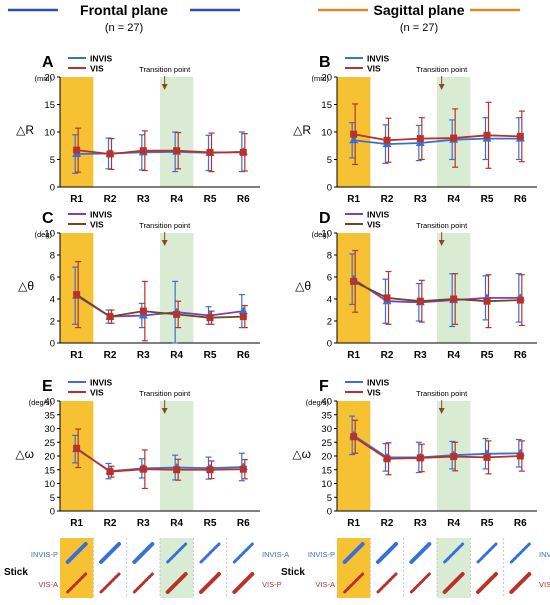 The height and width of the screenshot is (605, 550). Describe the element at coordinates (326, 443) in the screenshot. I see `y-tick-label: 25` at that location.